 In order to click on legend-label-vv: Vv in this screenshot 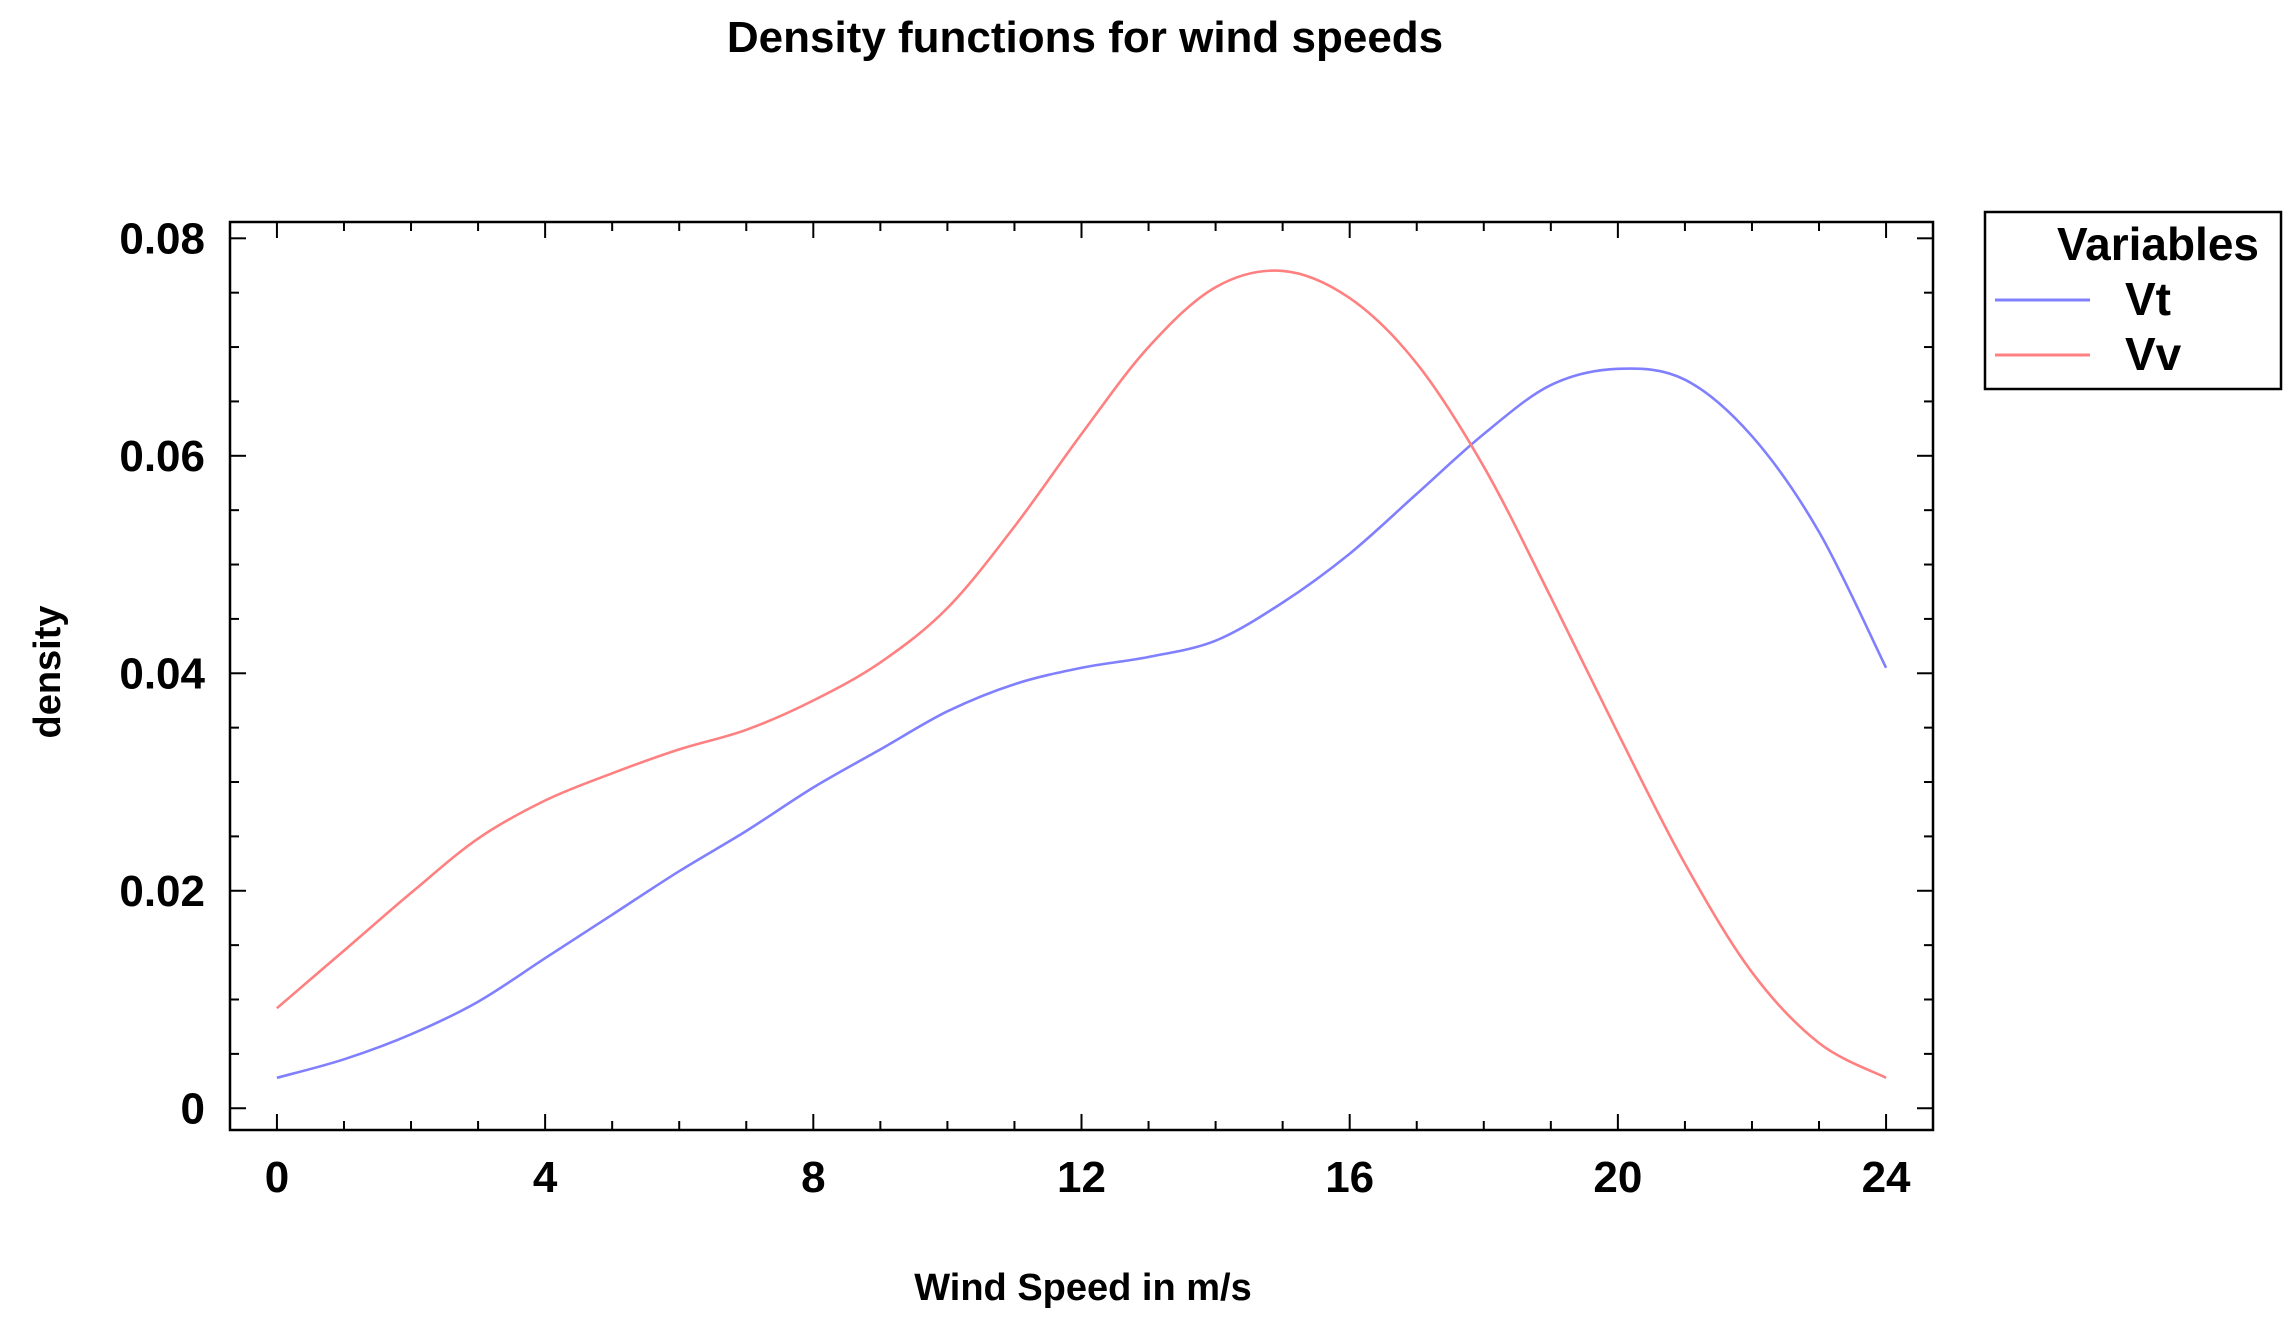, I will do `click(2153, 354)`.